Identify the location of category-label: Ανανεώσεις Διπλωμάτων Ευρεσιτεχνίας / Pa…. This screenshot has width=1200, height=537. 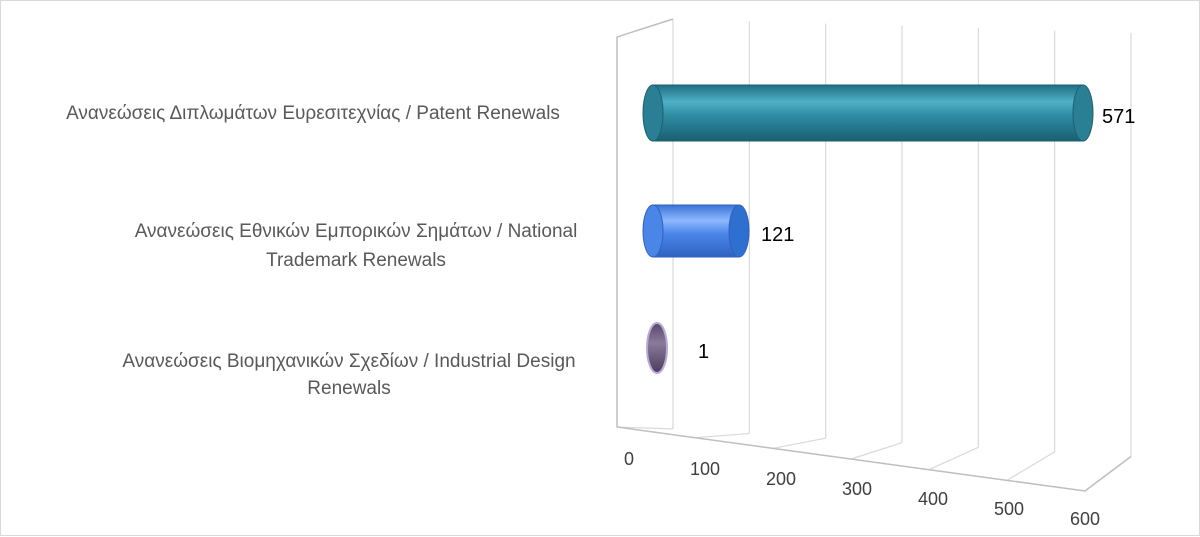
(313, 113).